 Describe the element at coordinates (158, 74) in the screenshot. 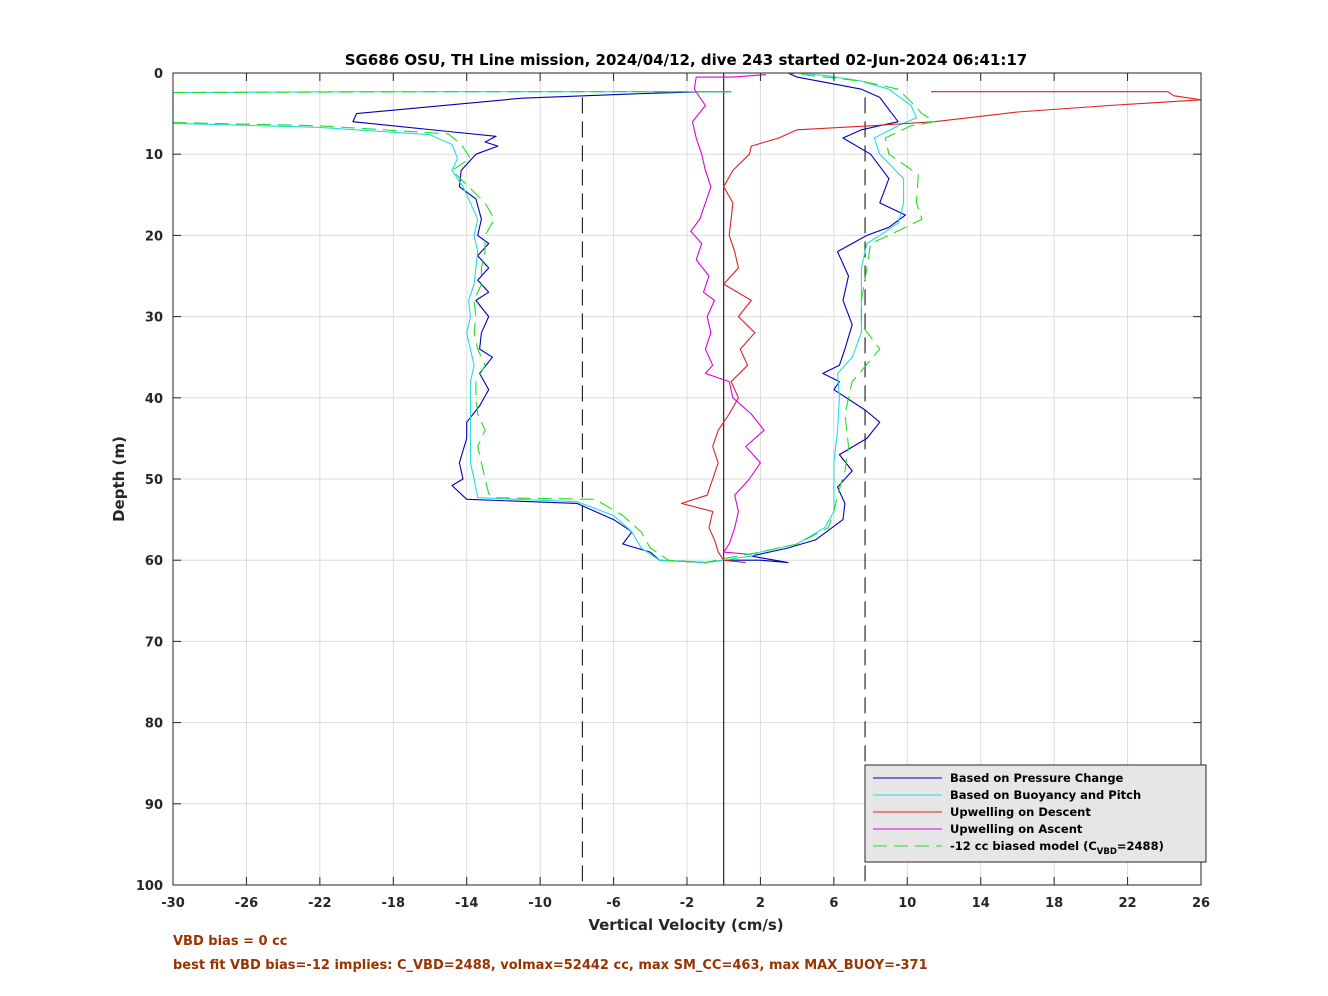

I see `y-tick-label: 0` at that location.